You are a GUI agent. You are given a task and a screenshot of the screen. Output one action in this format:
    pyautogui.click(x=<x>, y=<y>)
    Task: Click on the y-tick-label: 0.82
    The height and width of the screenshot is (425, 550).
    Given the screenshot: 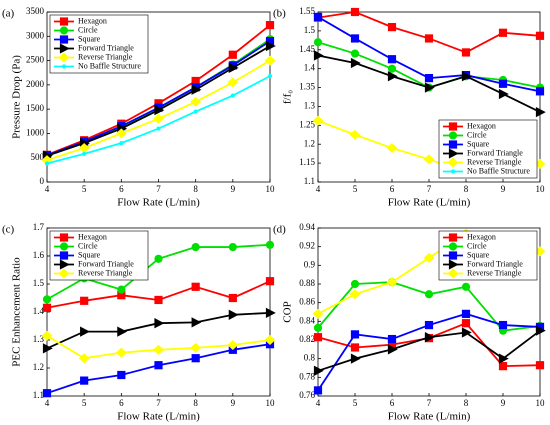 What is the action you would take?
    pyautogui.click(x=307, y=339)
    